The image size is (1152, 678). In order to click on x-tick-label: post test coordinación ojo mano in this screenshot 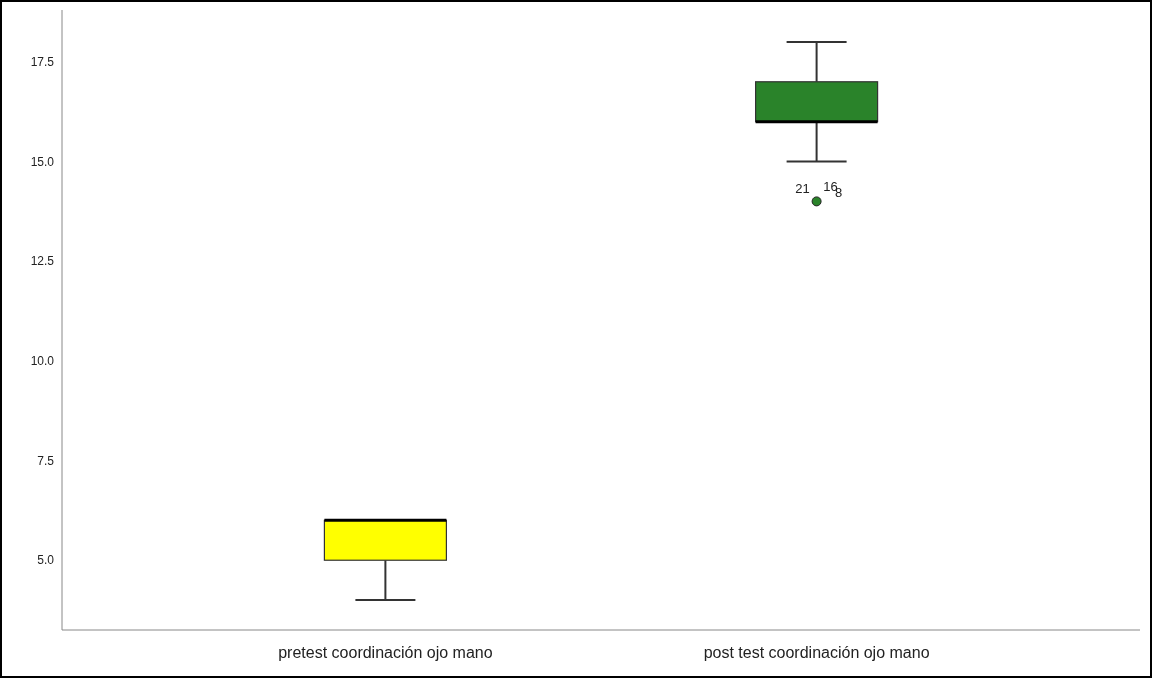, I will do `click(816, 652)`.